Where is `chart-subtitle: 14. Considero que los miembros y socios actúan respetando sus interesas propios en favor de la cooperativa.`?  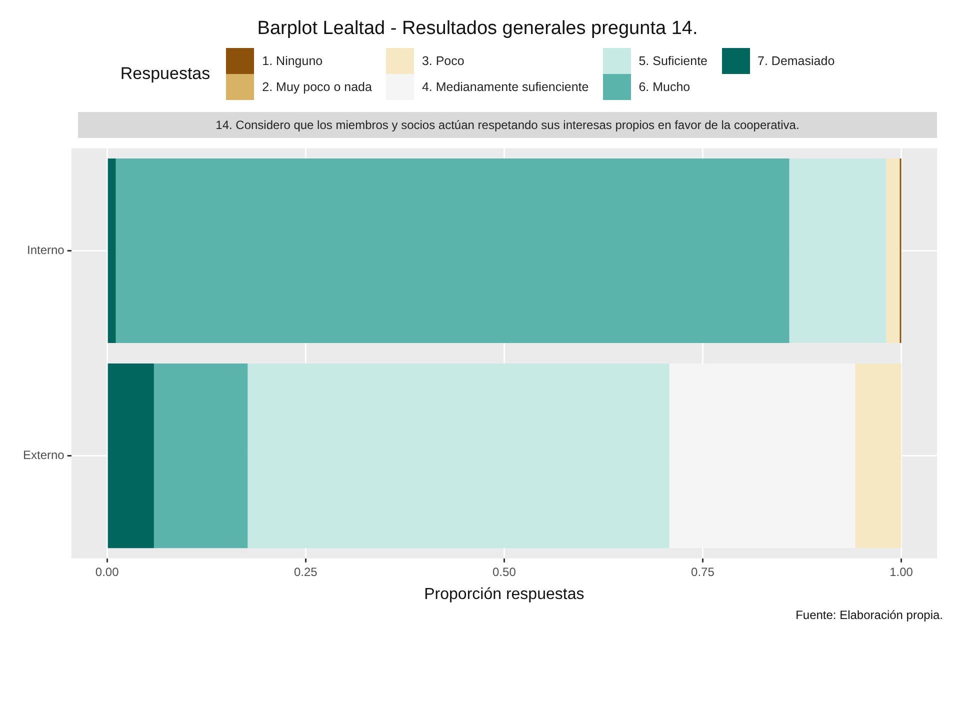
chart-subtitle: 14. Considero que los miembros y socios actúan respetando sus interesas propios en favor de la cooperativa. is located at coordinates (507, 125).